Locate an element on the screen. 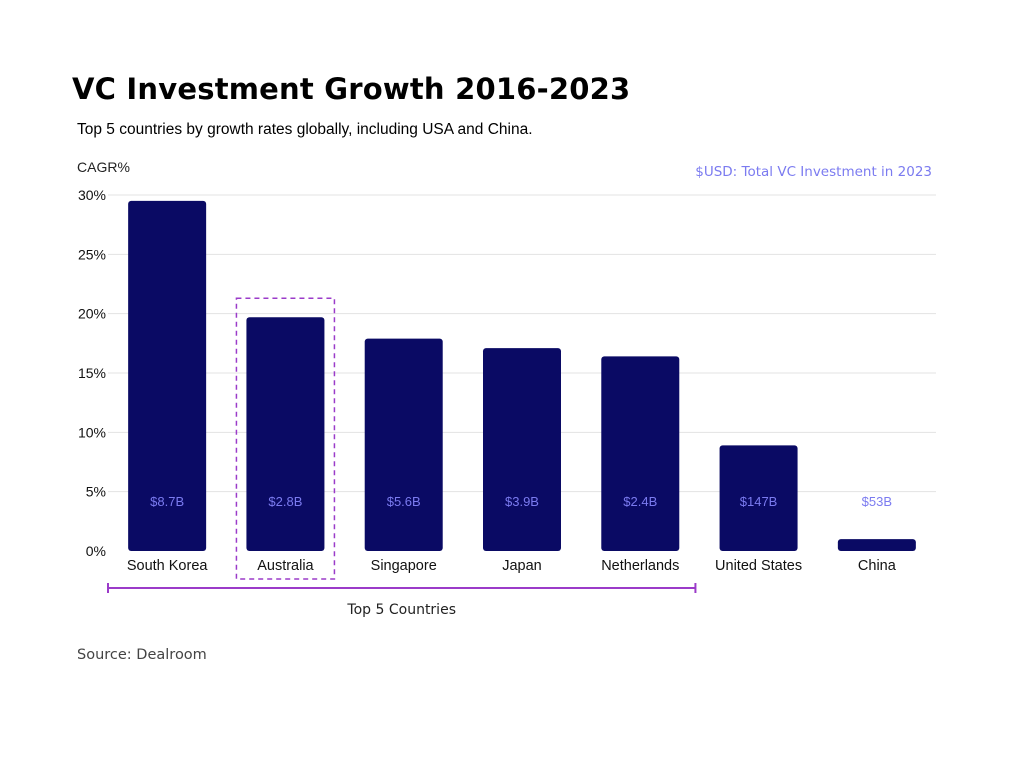 The width and height of the screenshot is (1024, 768). y-tick-label: 0% is located at coordinates (96, 551).